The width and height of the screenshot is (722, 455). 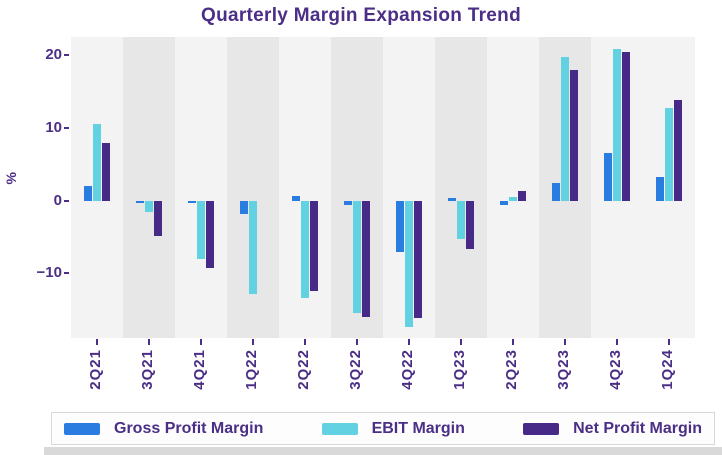 What do you see at coordinates (541, 428) in the screenshot?
I see `net-profit-margin-swatch` at bounding box center [541, 428].